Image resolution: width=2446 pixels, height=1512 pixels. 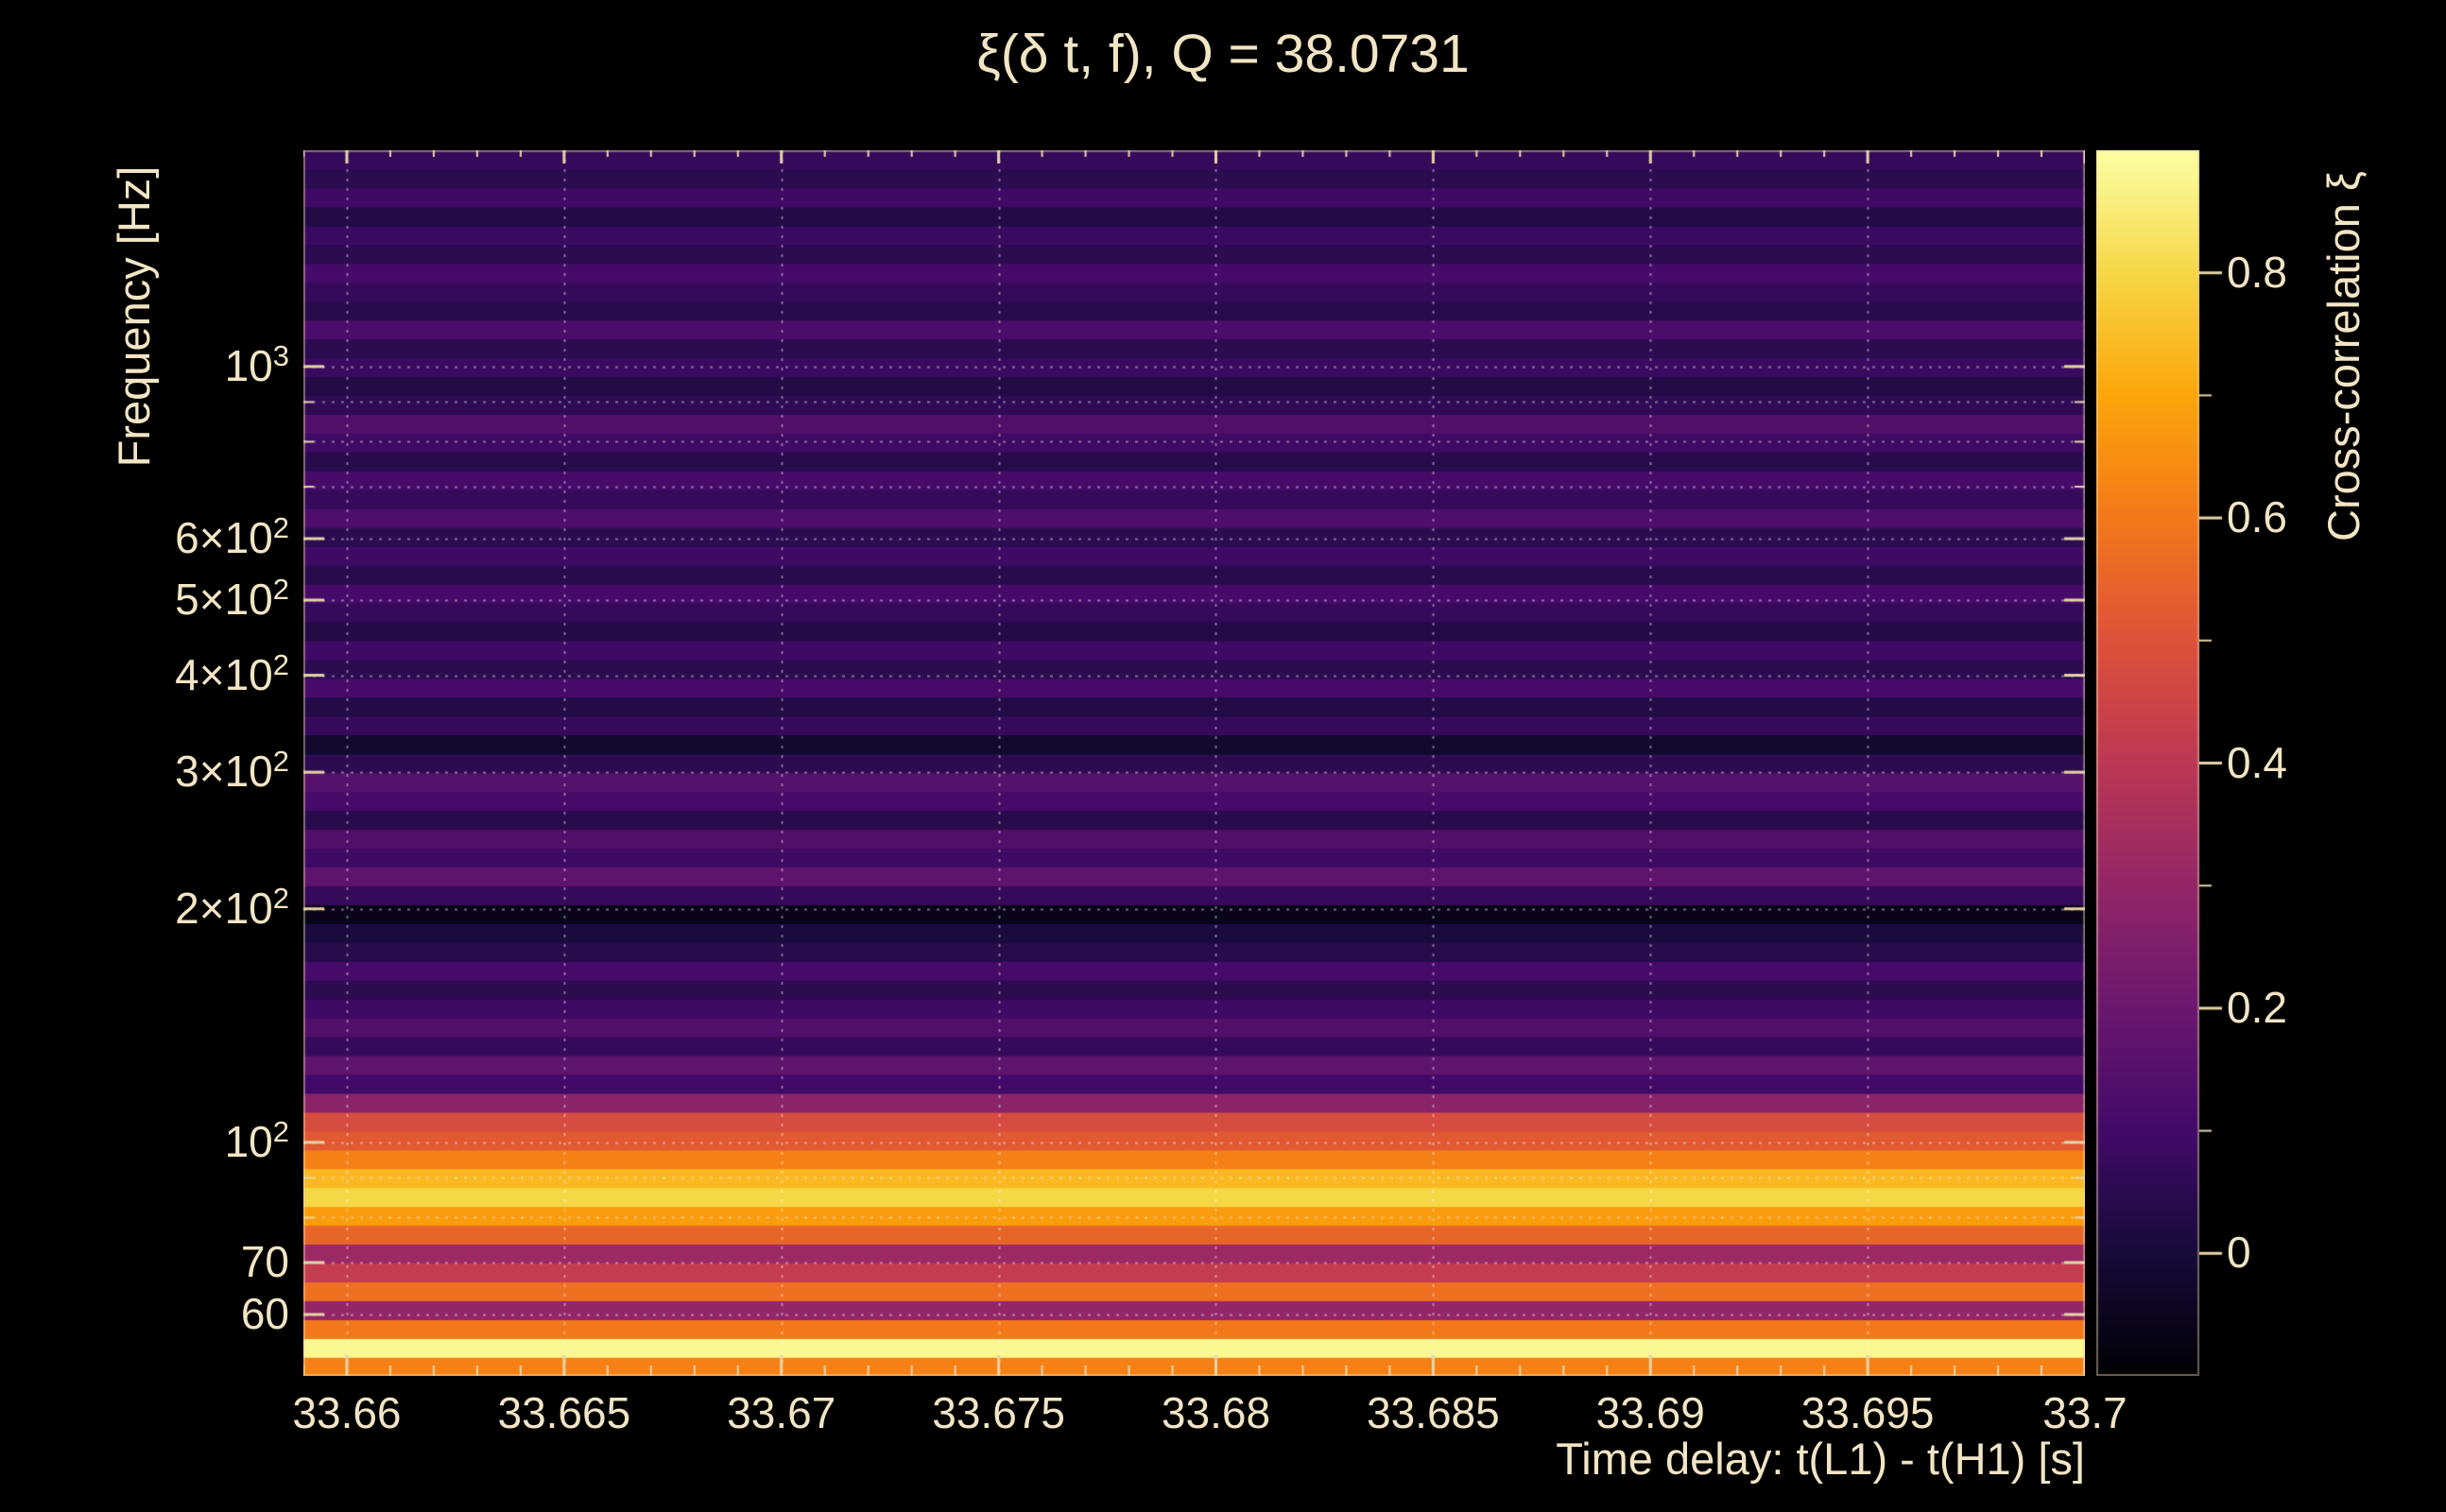 I want to click on x-axis-label: Time delay: t(L1) - t(H1) [s], so click(x=1820, y=1459).